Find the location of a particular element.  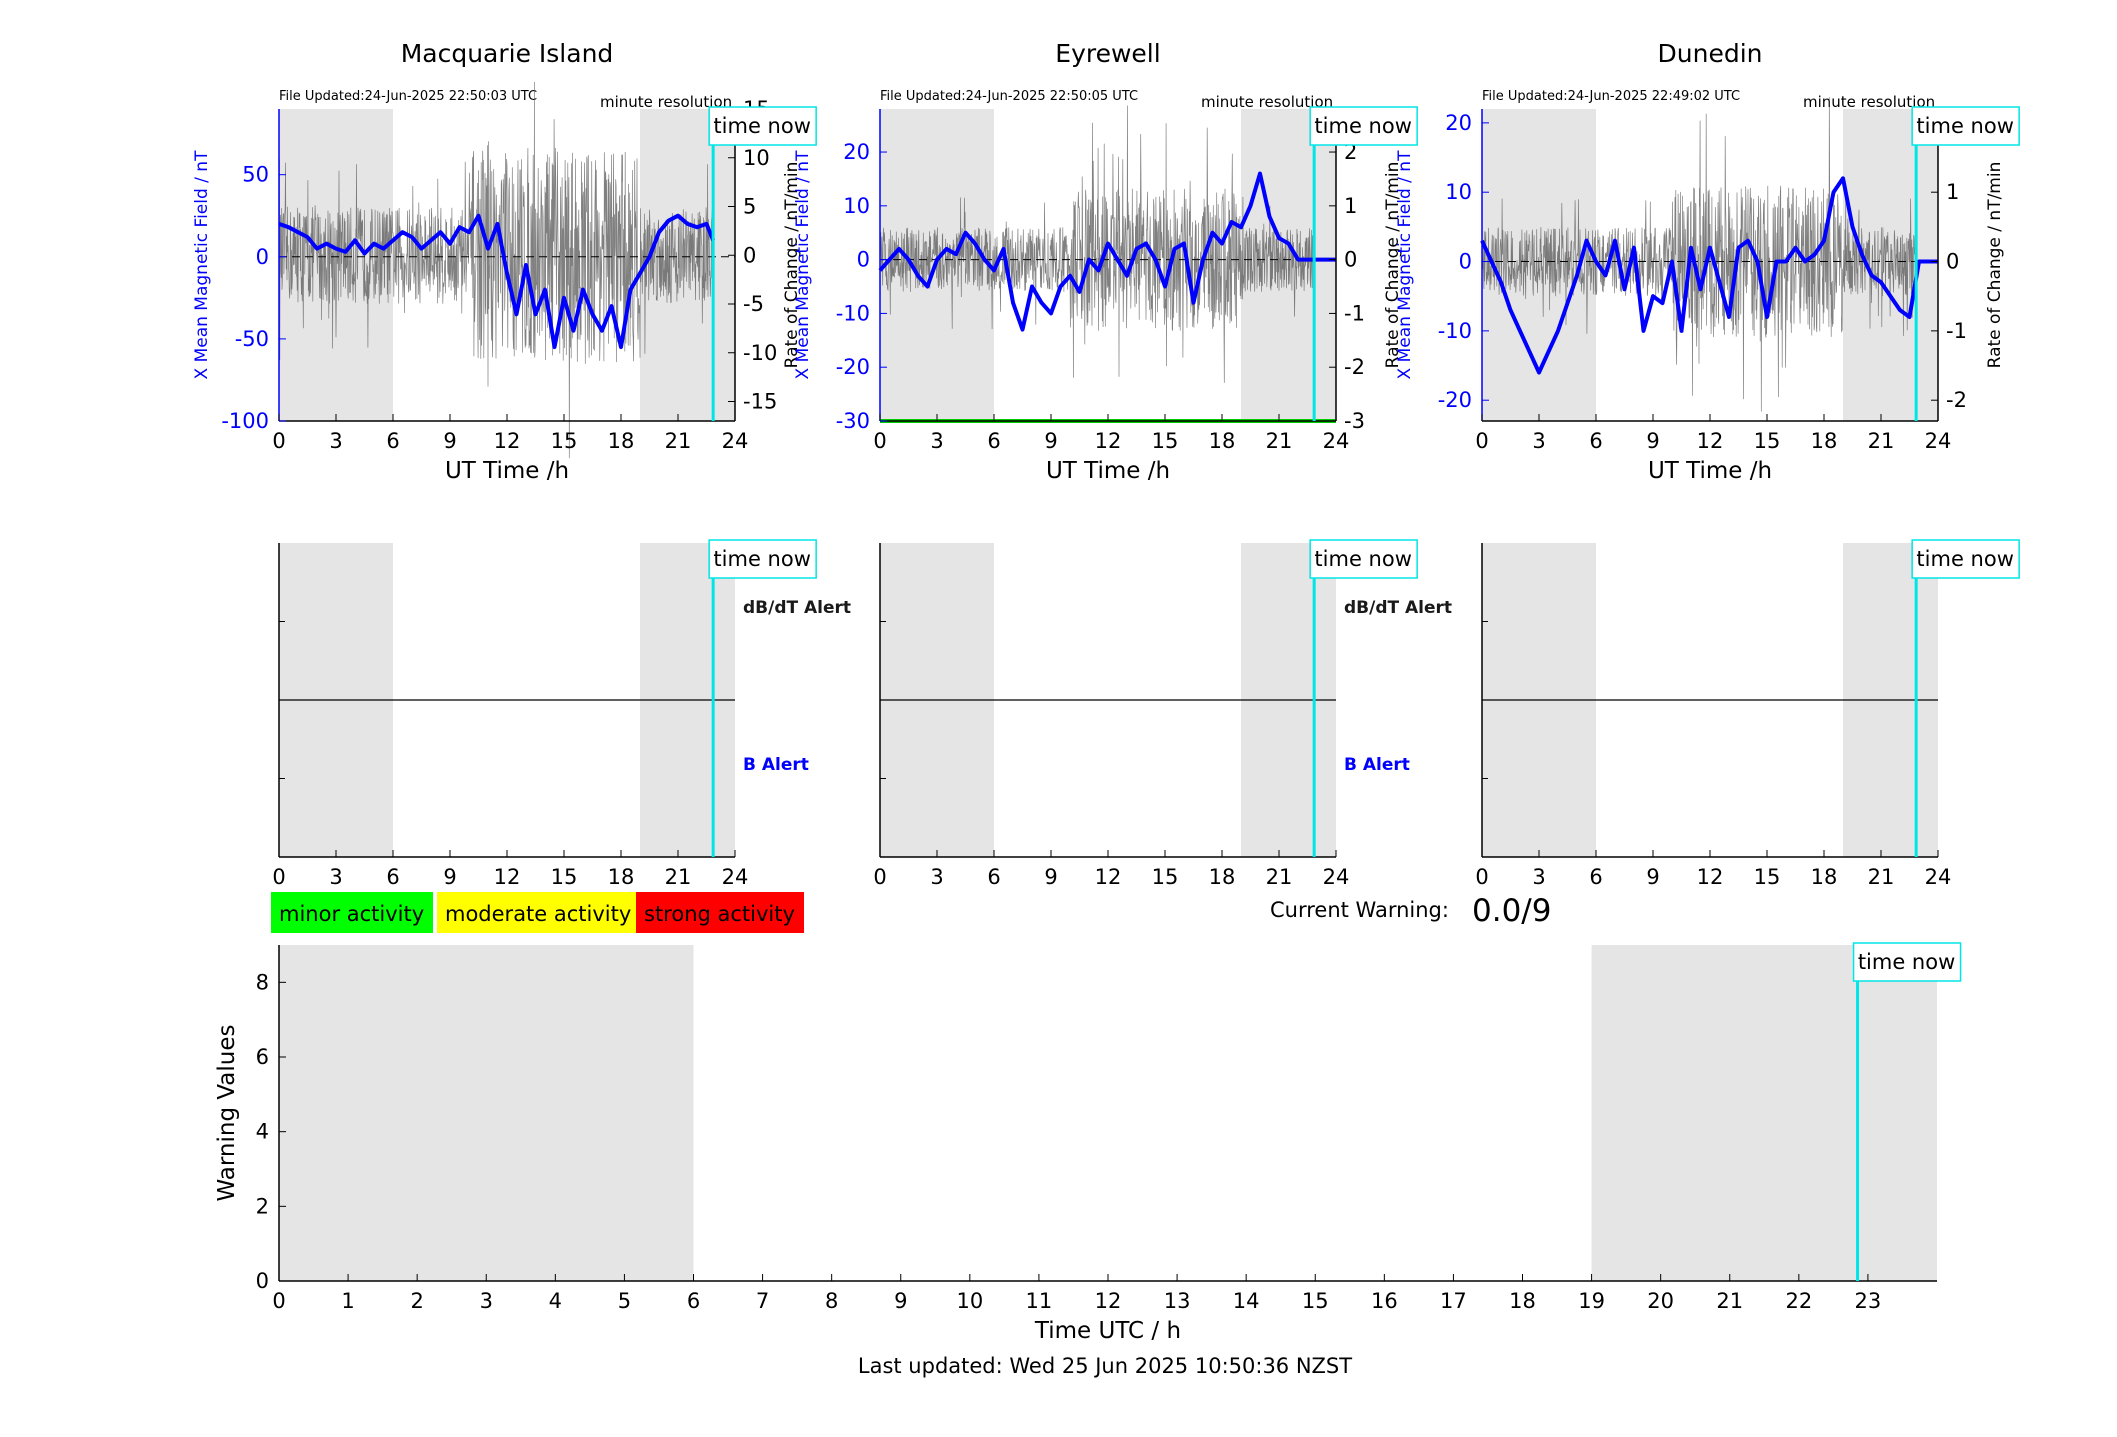

left-tick-label: -100 is located at coordinates (245, 421).